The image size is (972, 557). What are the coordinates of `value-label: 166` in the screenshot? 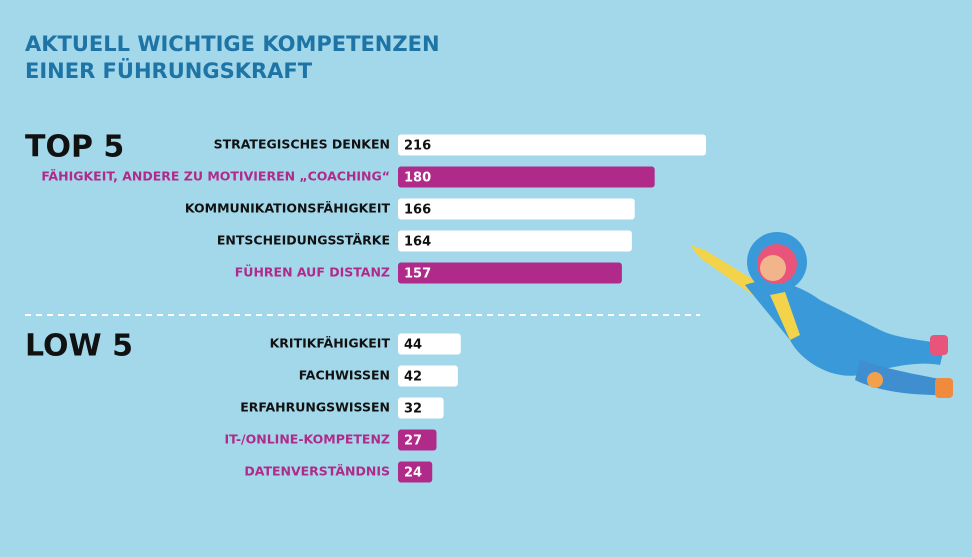 It's located at (417, 210).